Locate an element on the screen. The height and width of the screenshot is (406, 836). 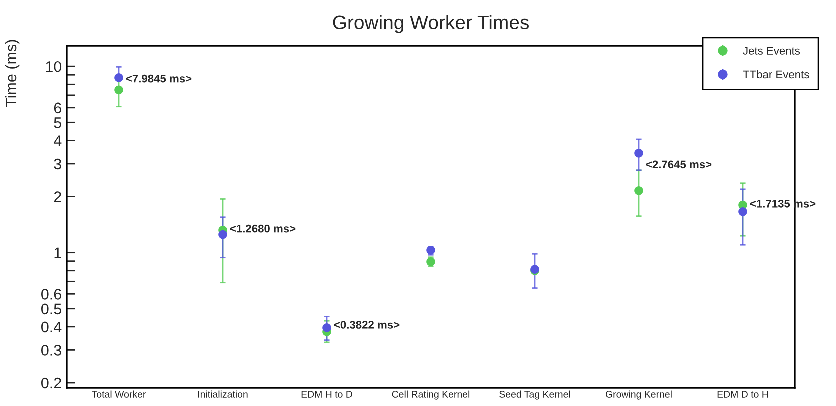
y-tick-label: 0.3 is located at coordinates (52, 350).